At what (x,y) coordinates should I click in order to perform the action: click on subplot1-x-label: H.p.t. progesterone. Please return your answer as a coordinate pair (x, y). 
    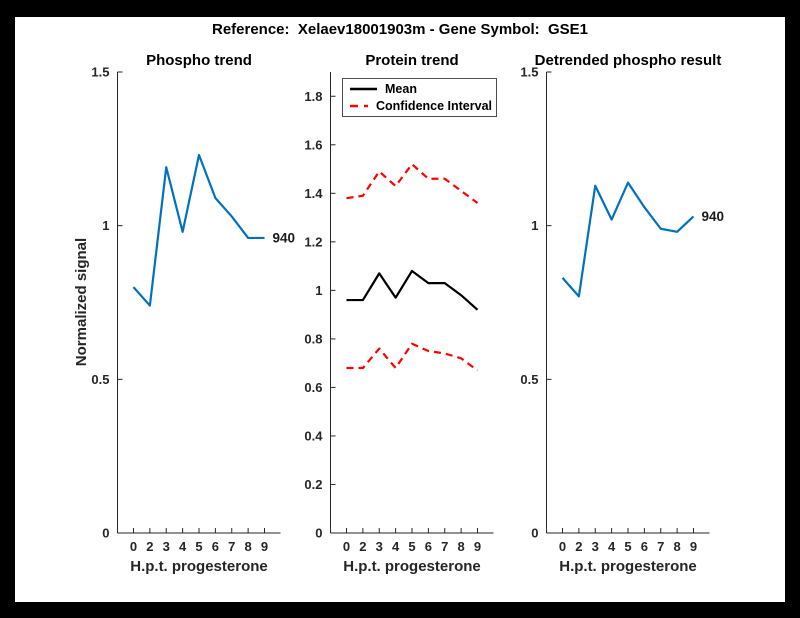
    Looking at the image, I should click on (199, 566).